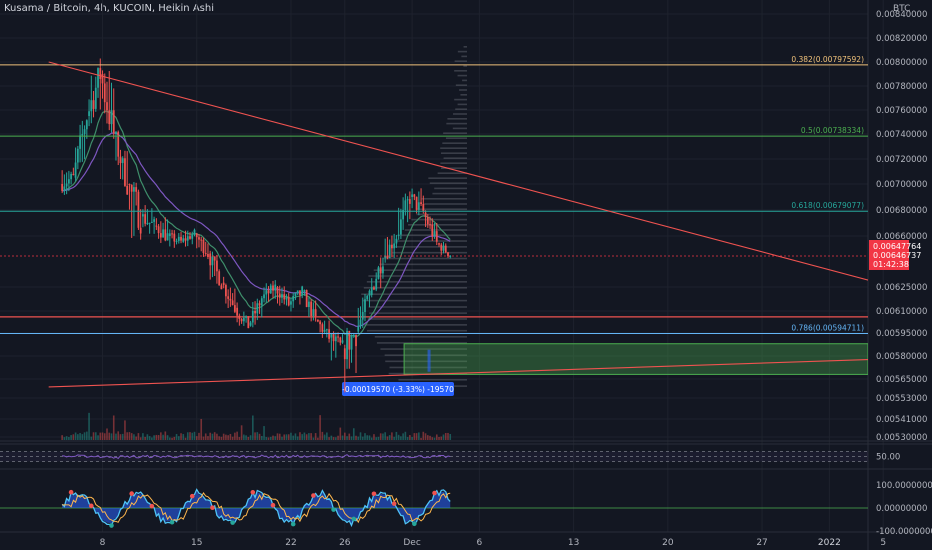  I want to click on x-tick-label: 5, so click(883, 543).